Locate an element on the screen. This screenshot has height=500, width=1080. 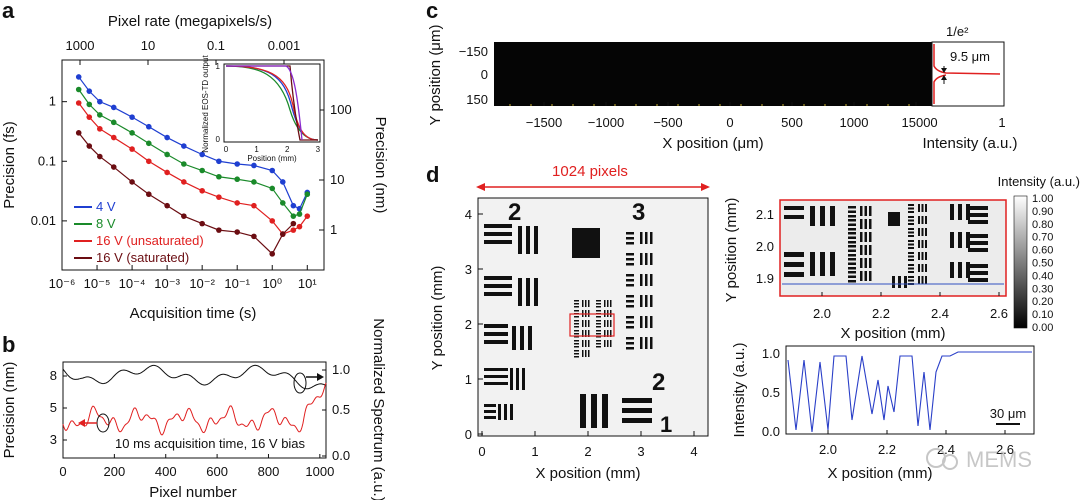
a-rtick-label: 10 is located at coordinates (337, 179).